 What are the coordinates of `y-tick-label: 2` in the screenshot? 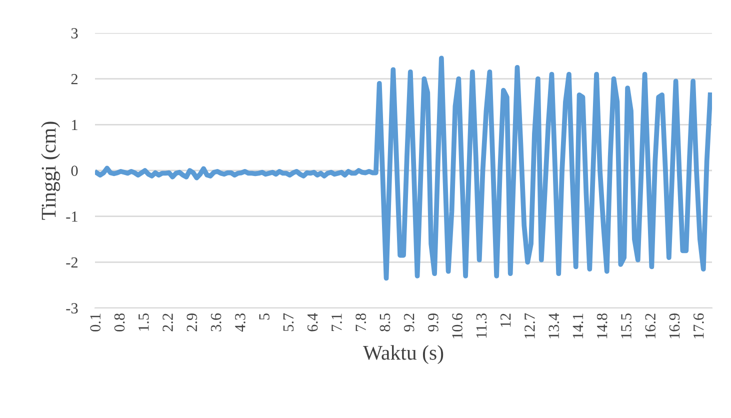 It's located at (74, 79).